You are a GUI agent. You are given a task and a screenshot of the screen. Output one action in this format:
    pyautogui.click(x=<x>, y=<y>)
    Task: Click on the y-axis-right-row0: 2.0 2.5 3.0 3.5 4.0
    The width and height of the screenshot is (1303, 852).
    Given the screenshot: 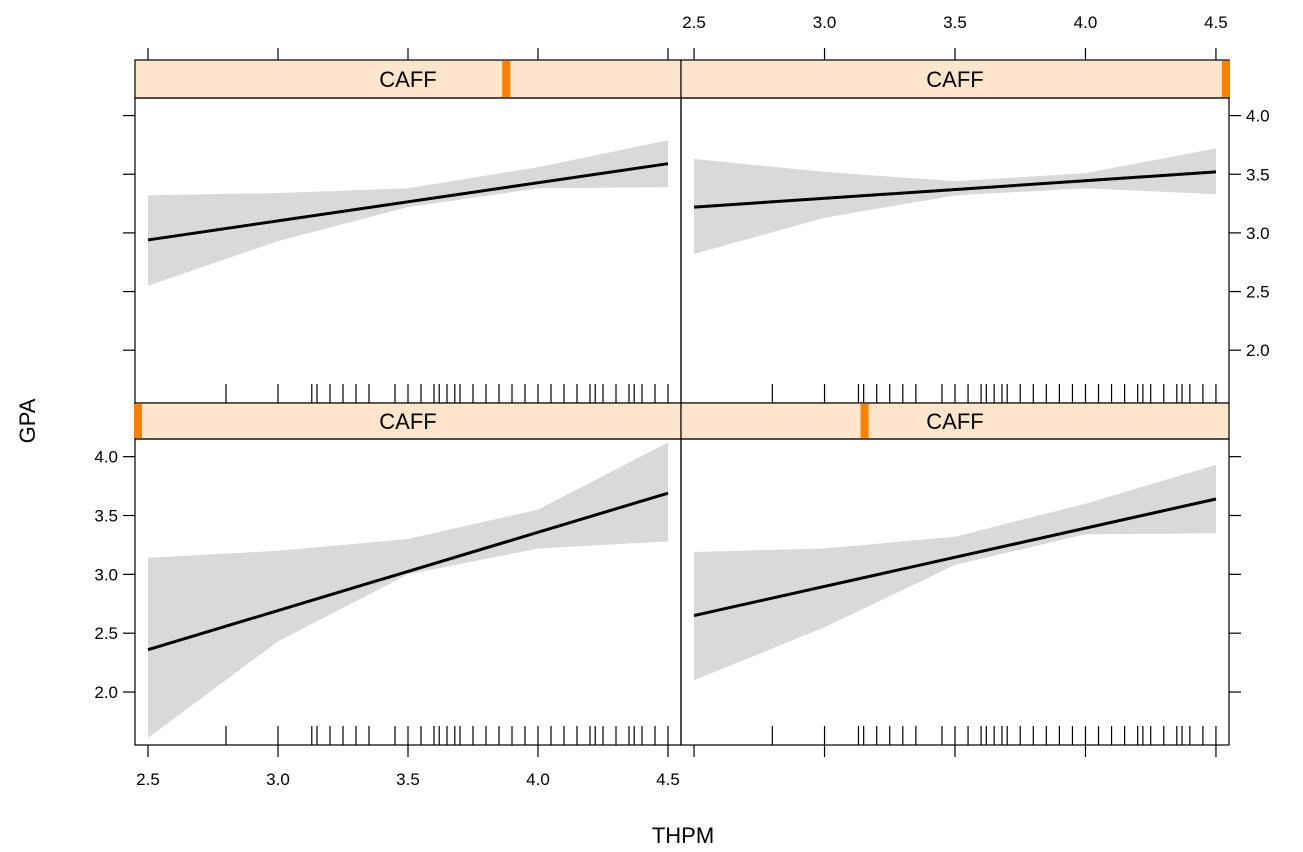 What is the action you would take?
    pyautogui.click(x=1249, y=233)
    